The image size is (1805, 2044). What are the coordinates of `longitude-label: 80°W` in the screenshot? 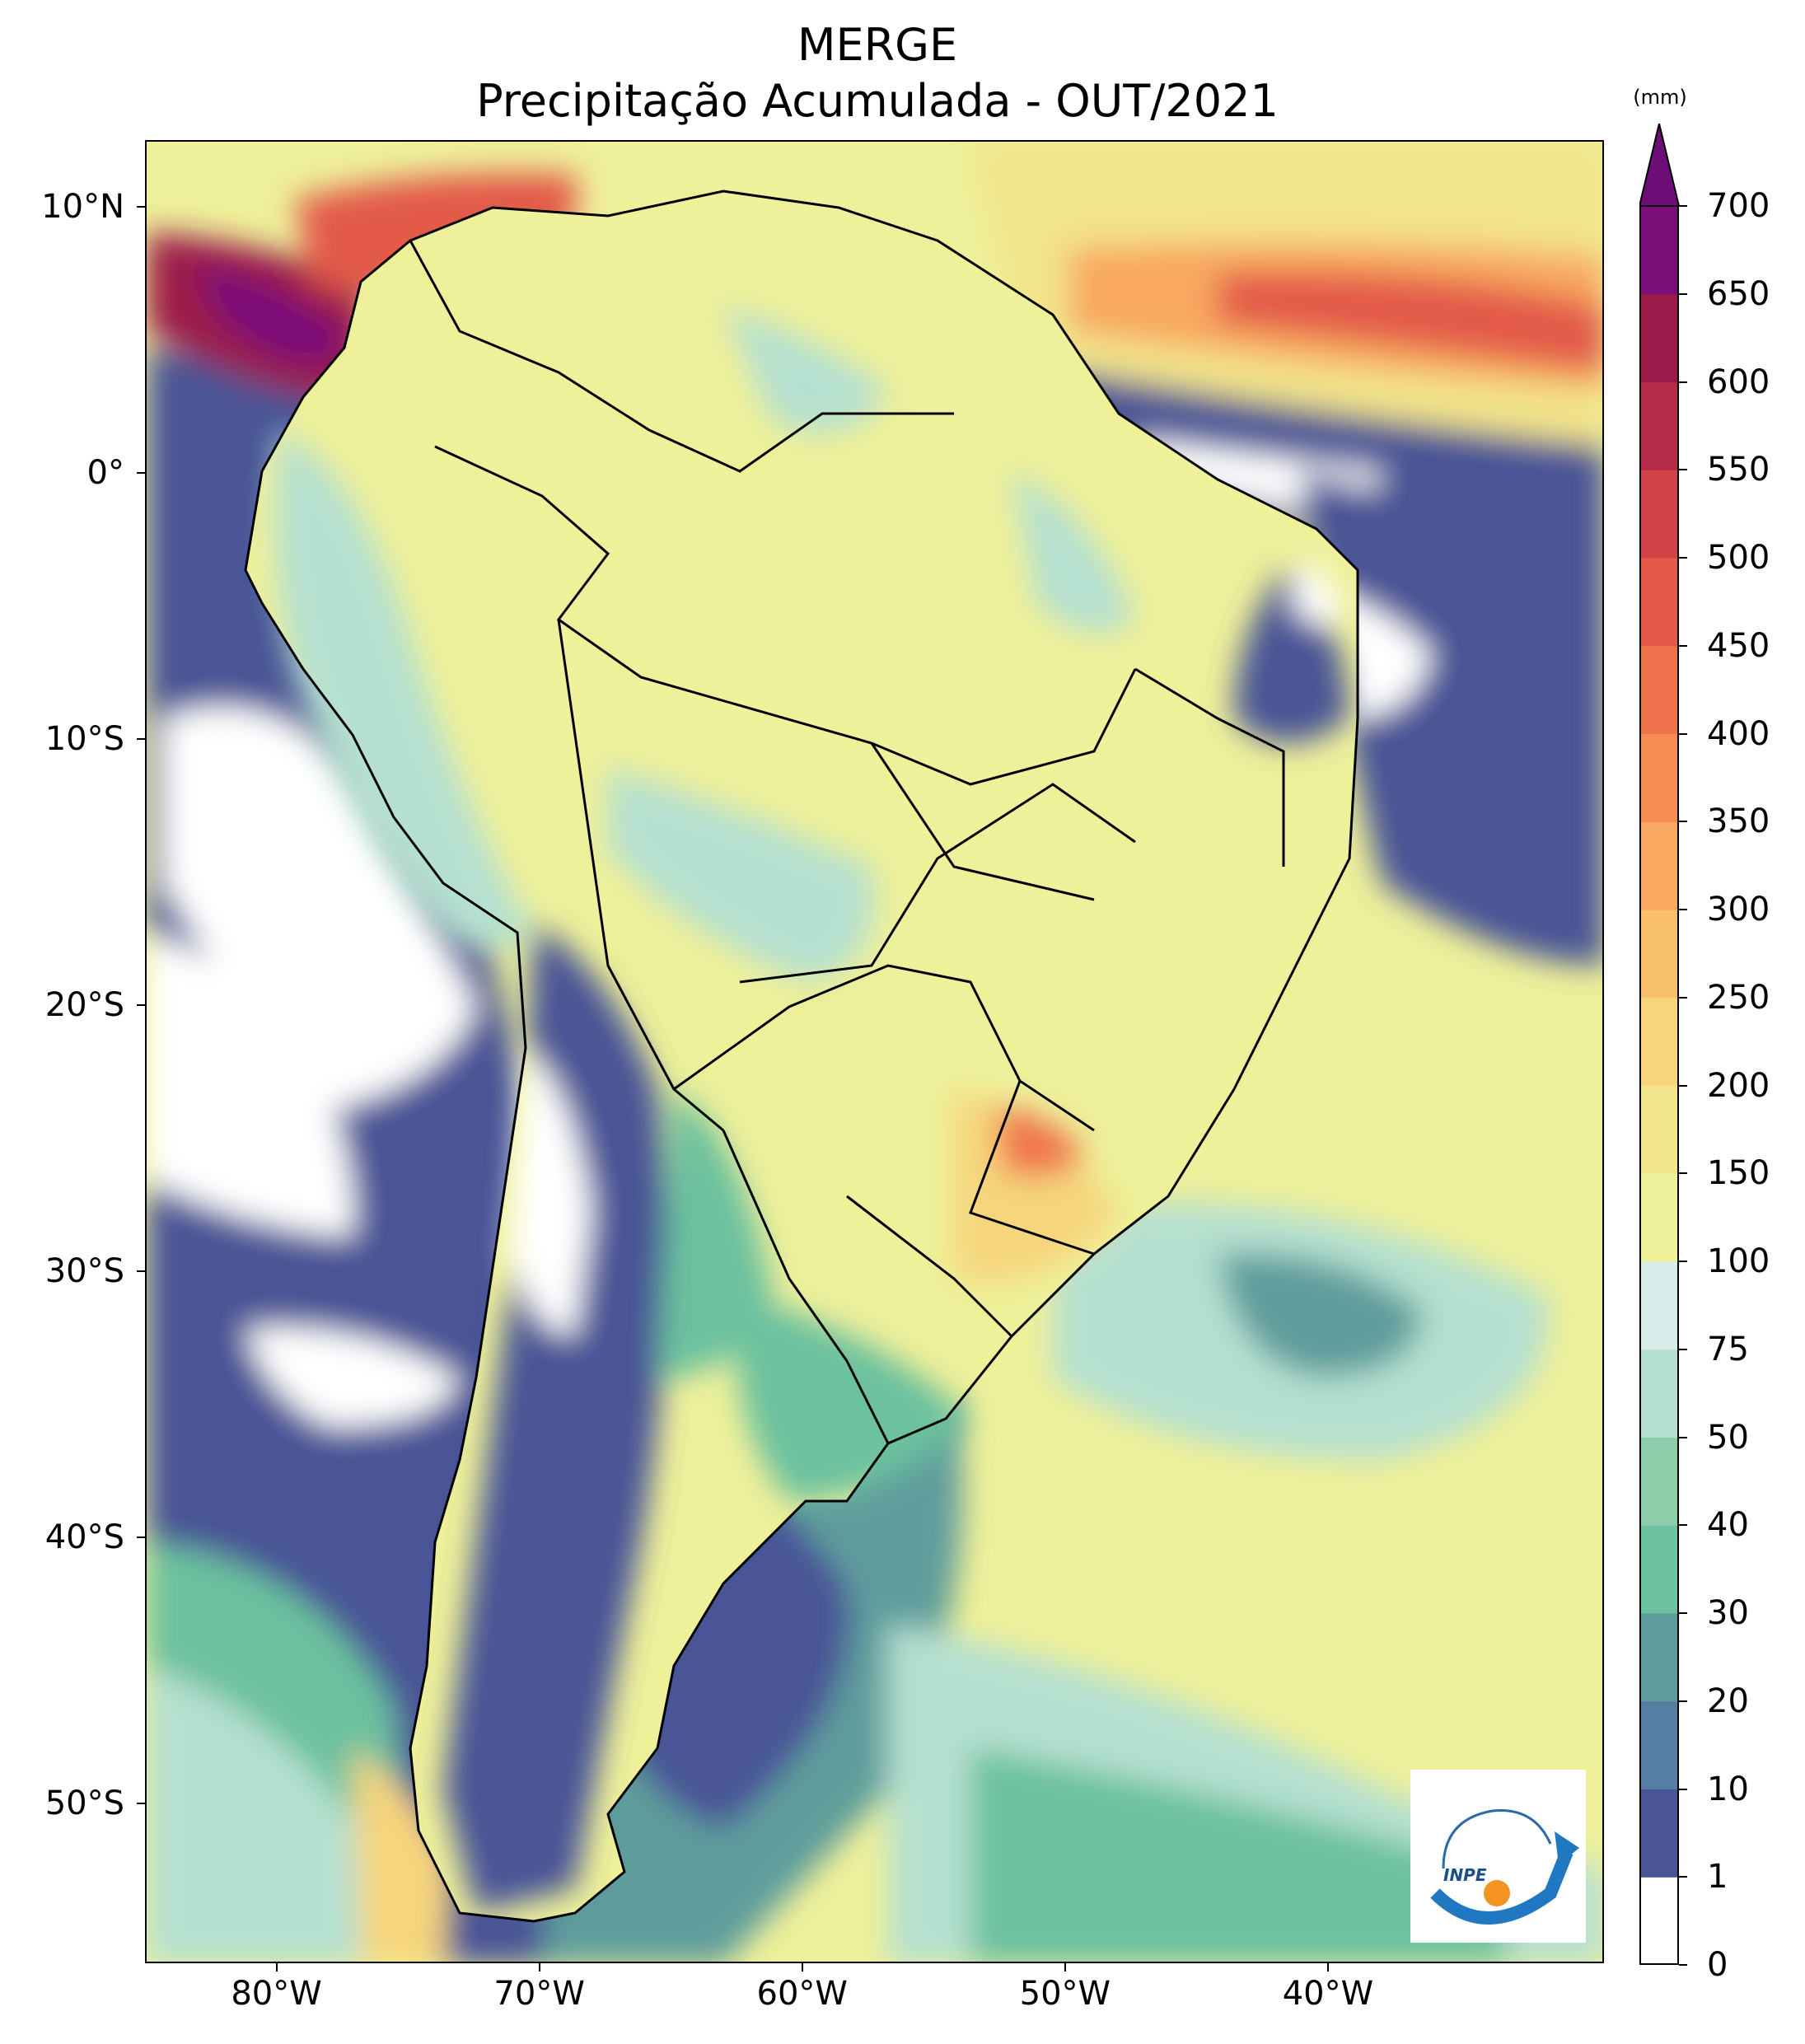 It's located at (277, 1994).